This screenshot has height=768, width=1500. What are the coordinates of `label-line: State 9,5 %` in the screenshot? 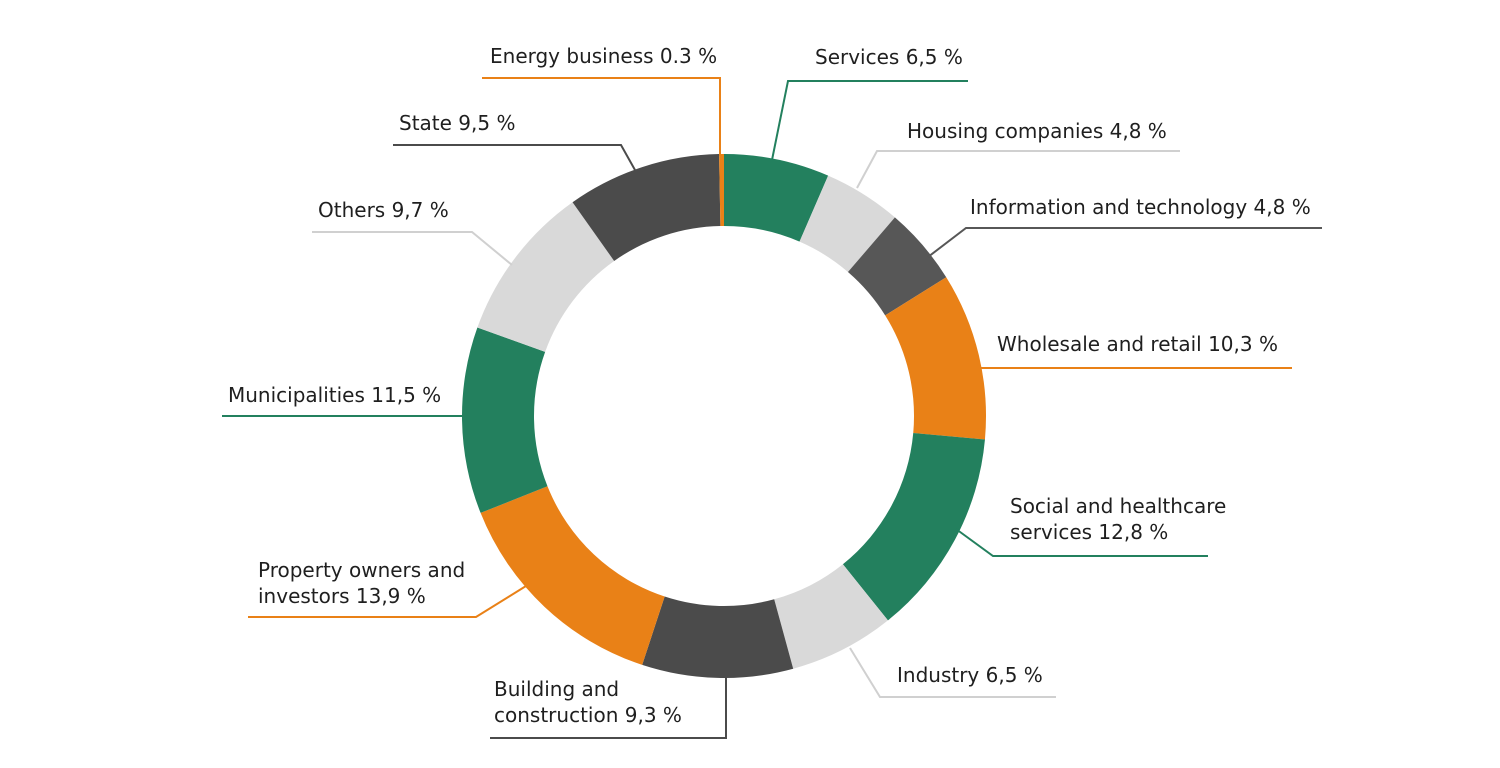 It's located at (457, 123).